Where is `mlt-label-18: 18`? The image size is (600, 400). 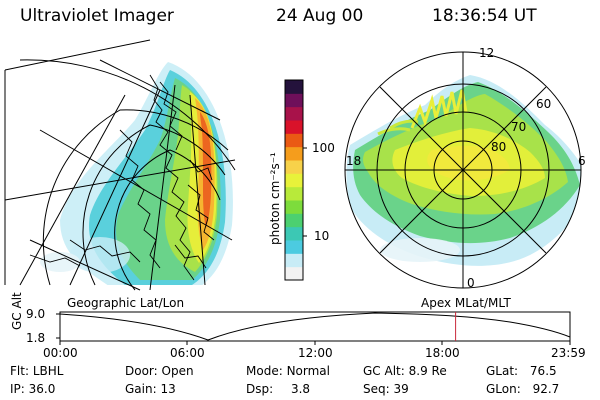
mlt-label-18: 18 is located at coordinates (354, 161).